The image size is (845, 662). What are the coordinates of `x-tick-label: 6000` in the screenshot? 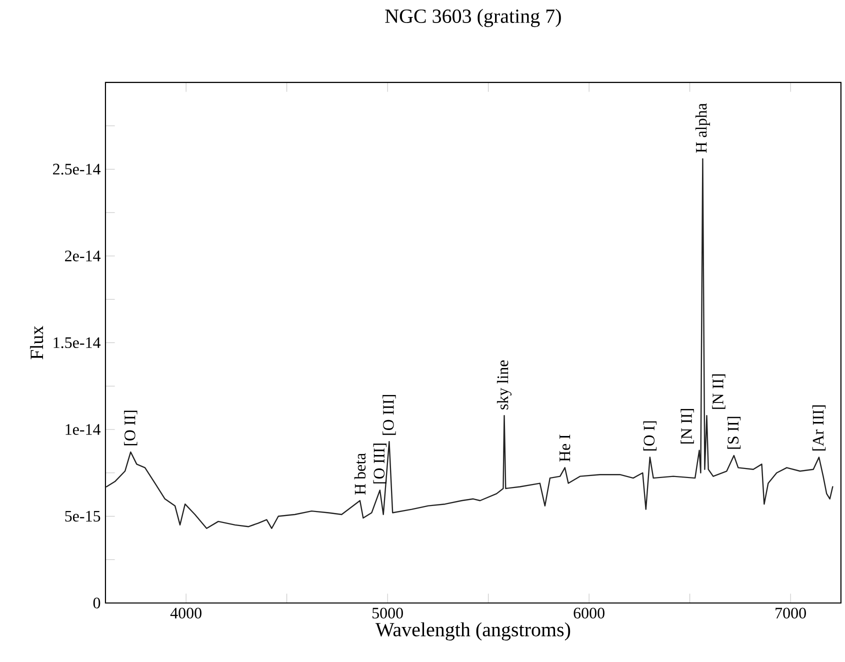 It's located at (589, 613).